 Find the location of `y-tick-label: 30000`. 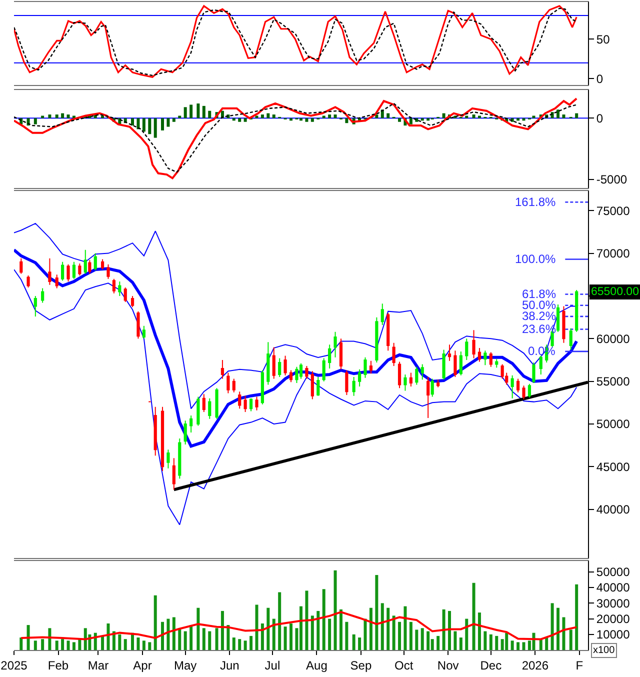

y-tick-label: 30000 is located at coordinates (613, 603).